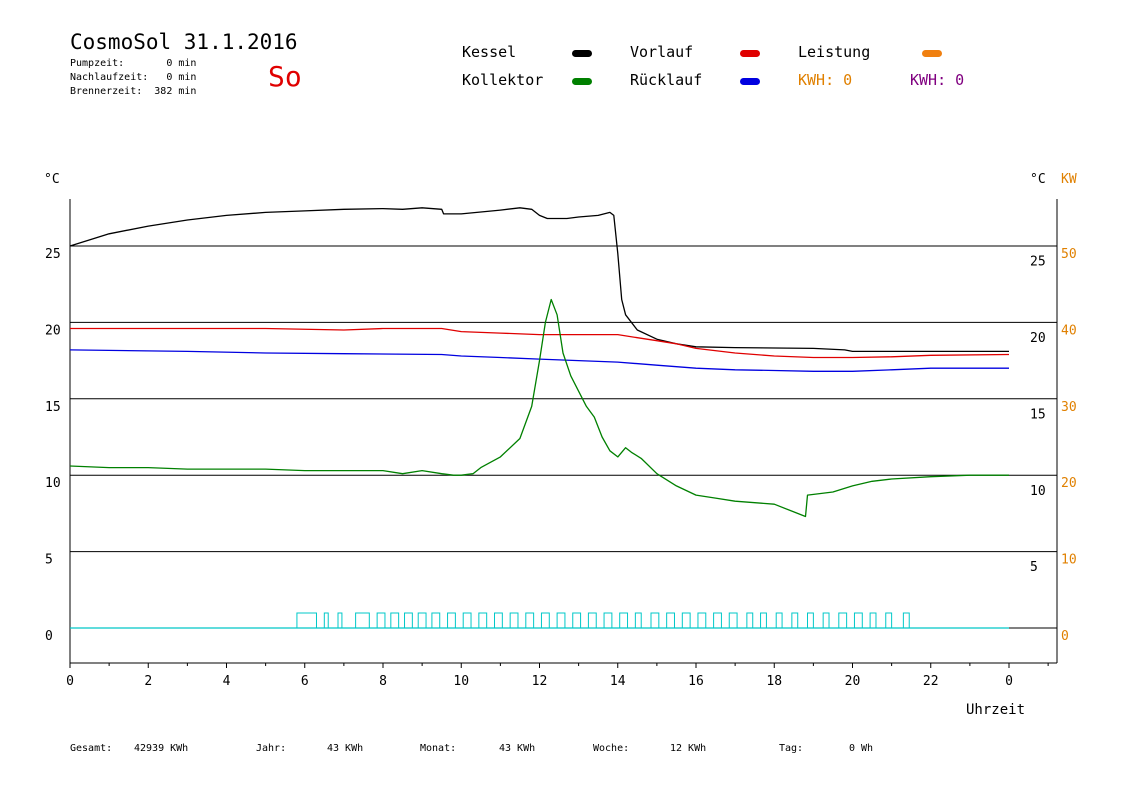 This screenshot has height=812, width=1148. I want to click on series-rücklauf, so click(539, 360).